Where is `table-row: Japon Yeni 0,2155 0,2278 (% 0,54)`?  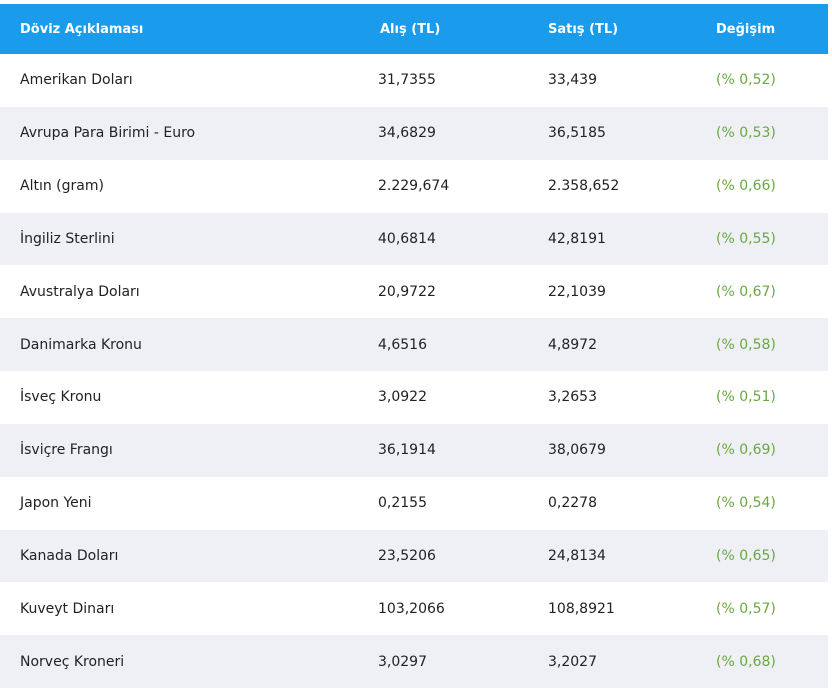 table-row: Japon Yeni 0,2155 0,2278 (% 0,54) is located at coordinates (414, 503).